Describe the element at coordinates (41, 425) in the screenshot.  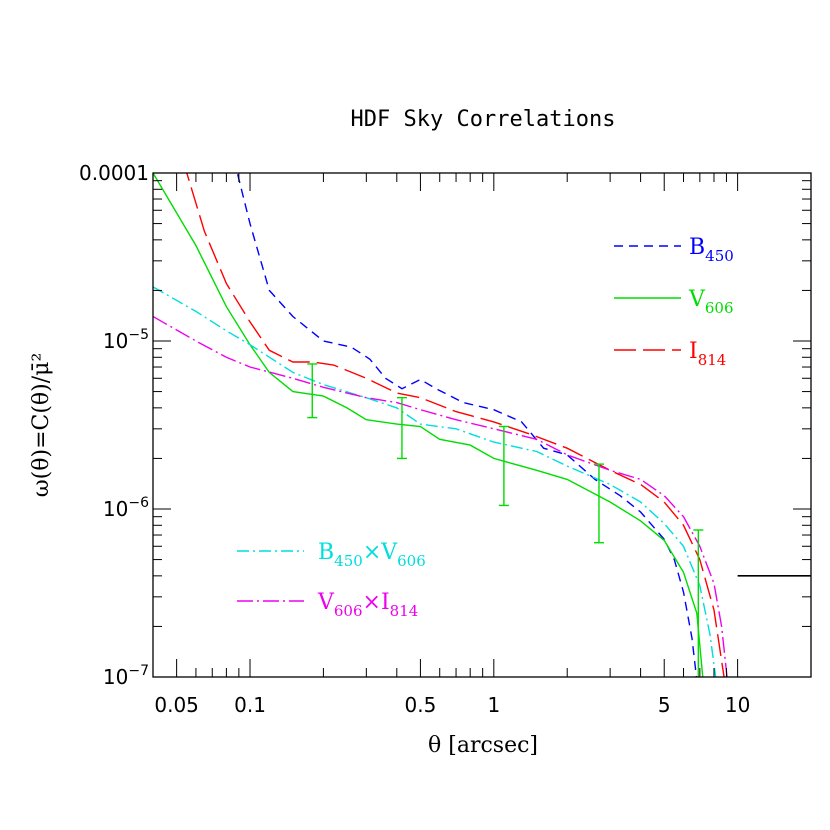
I see `y-axis-label: ω(θ)=C(θ)/μ̄²` at that location.